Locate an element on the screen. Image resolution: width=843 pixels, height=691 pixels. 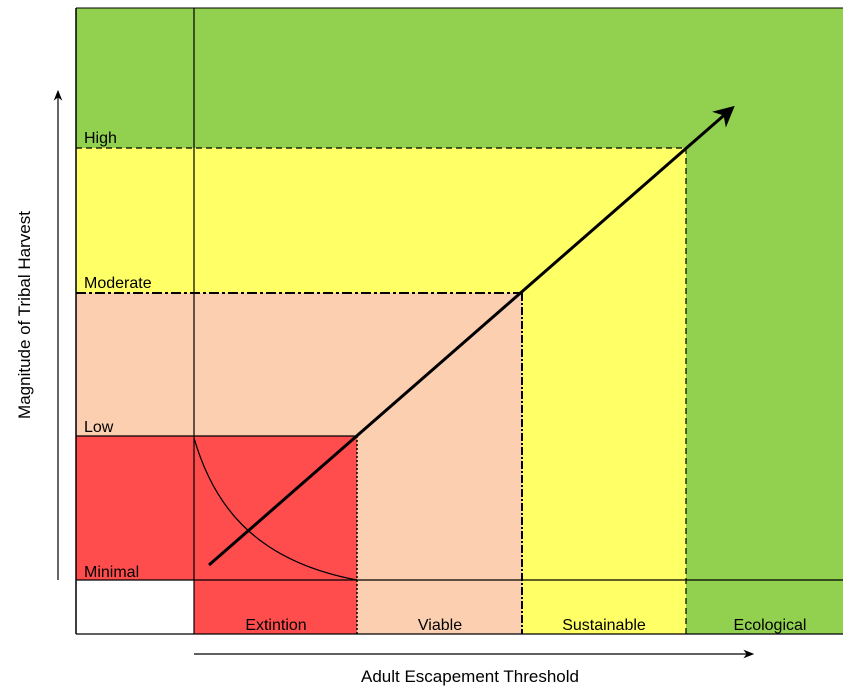
label-ecological: Ecological is located at coordinates (770, 625).